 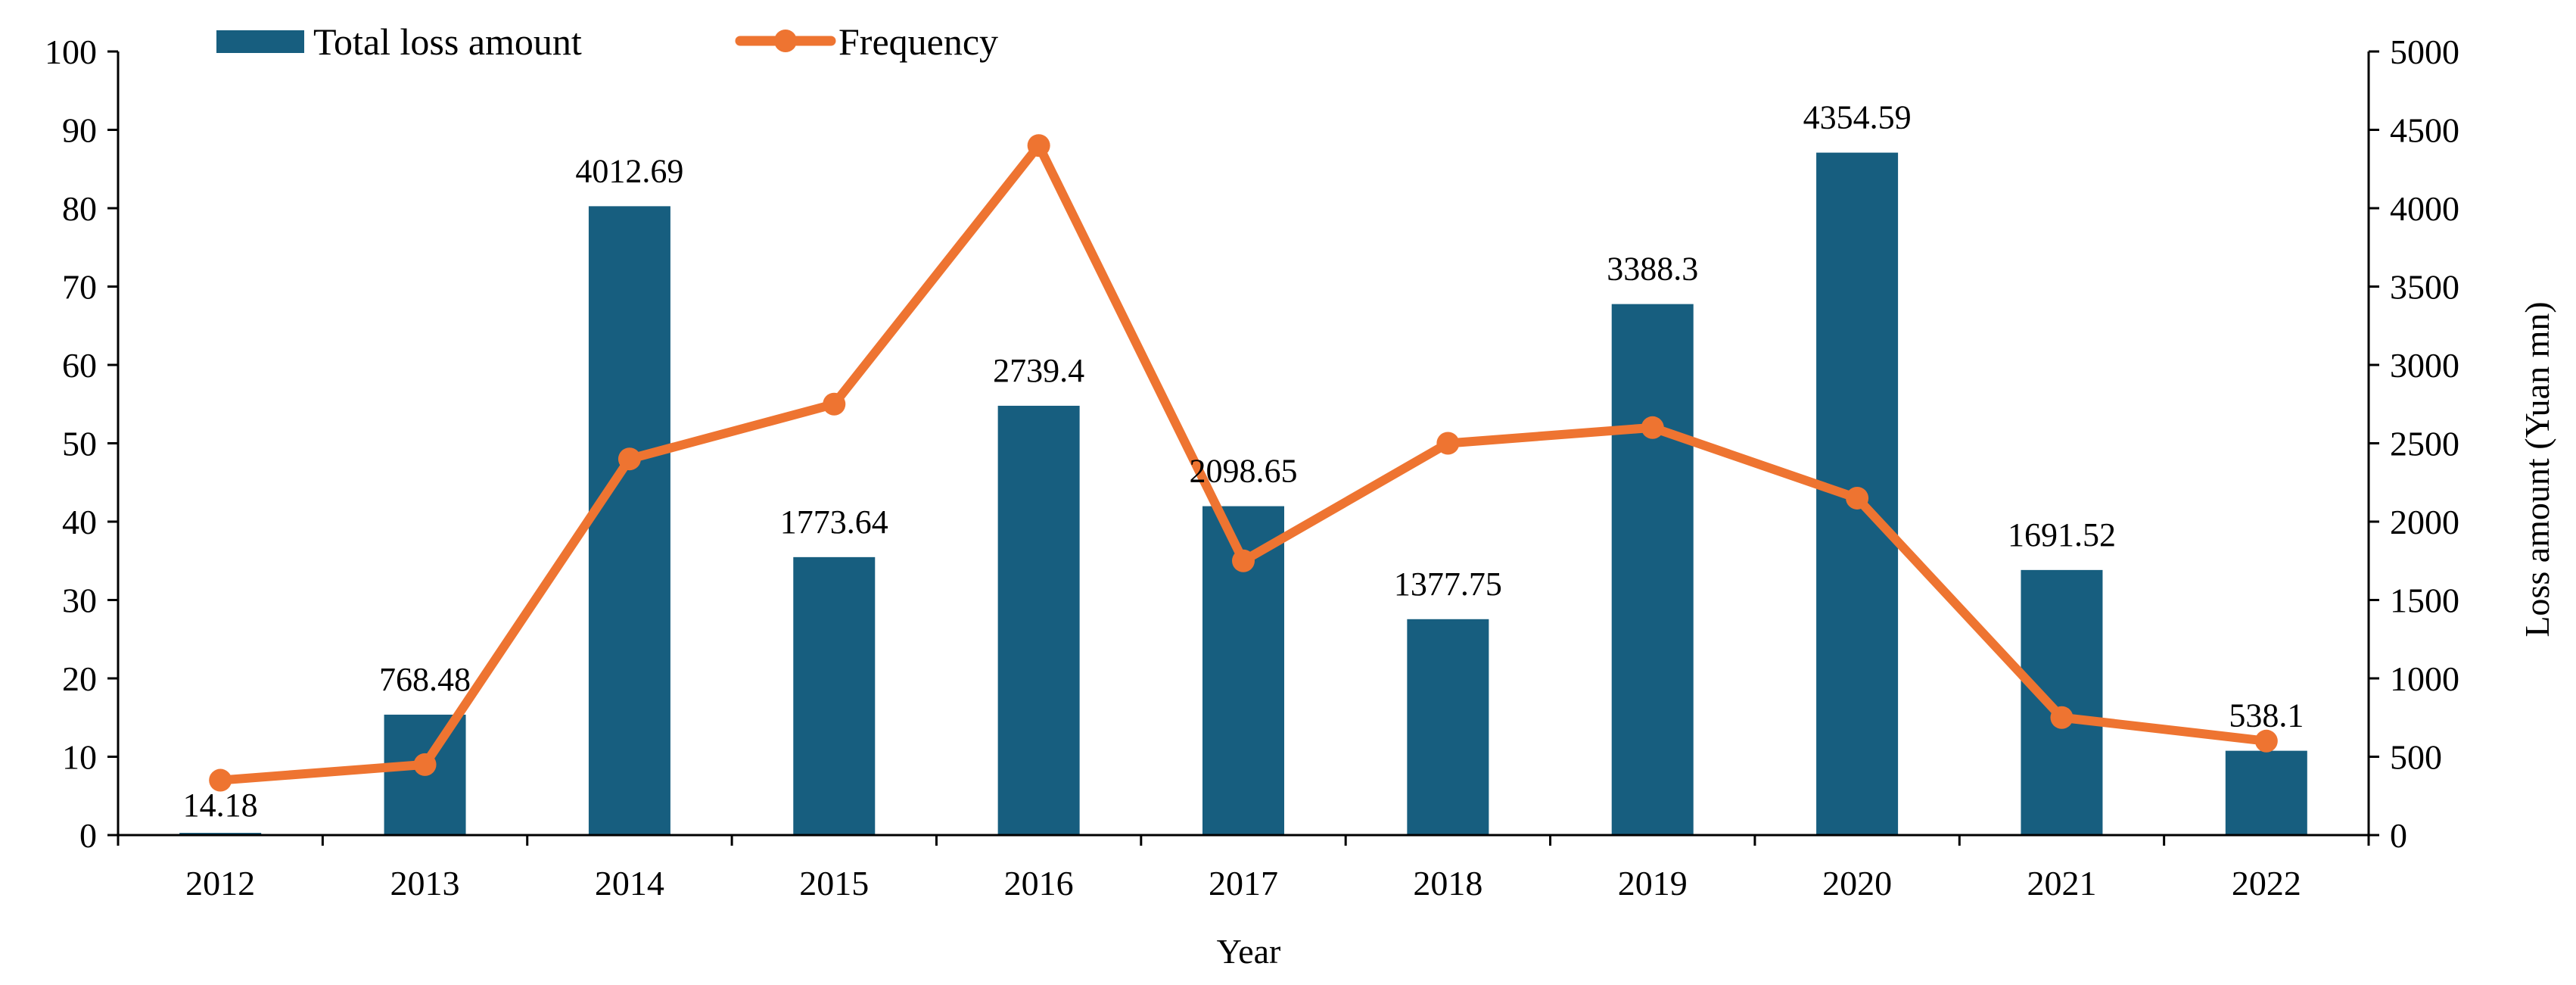 I want to click on bar-value-label-2021: 1691.52, so click(x=2062, y=534).